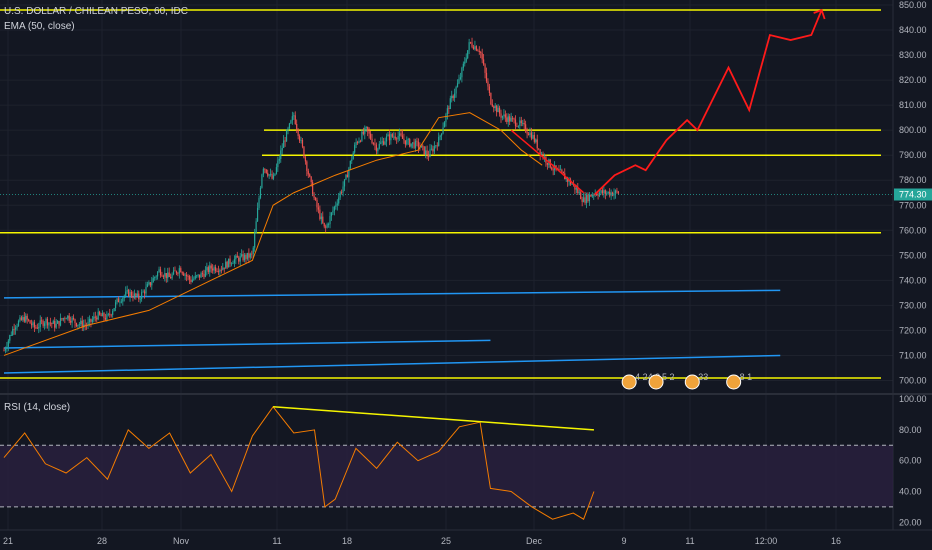 The height and width of the screenshot is (550, 932). What do you see at coordinates (913, 280) in the screenshot?
I see `price-tick-label: 740.00` at bounding box center [913, 280].